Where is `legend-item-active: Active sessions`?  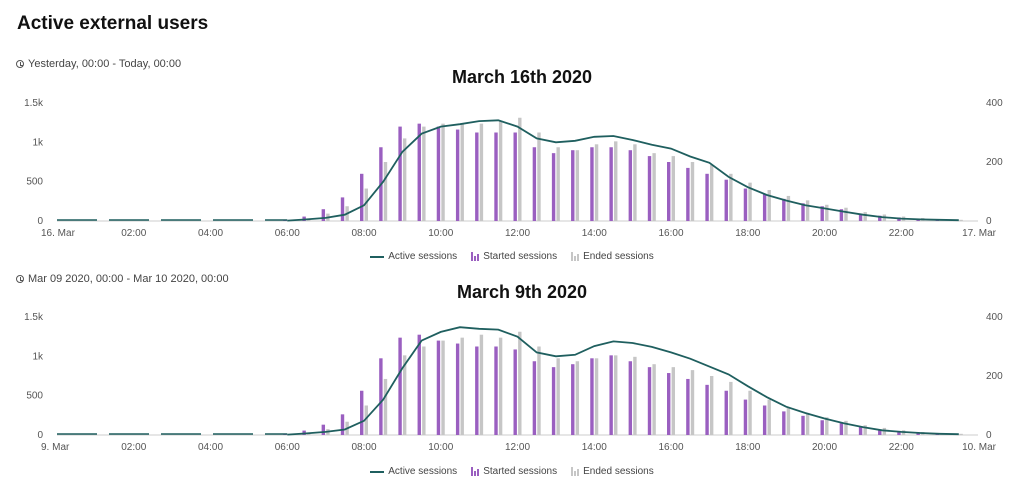
legend-item-active: Active sessions is located at coordinates (413, 471).